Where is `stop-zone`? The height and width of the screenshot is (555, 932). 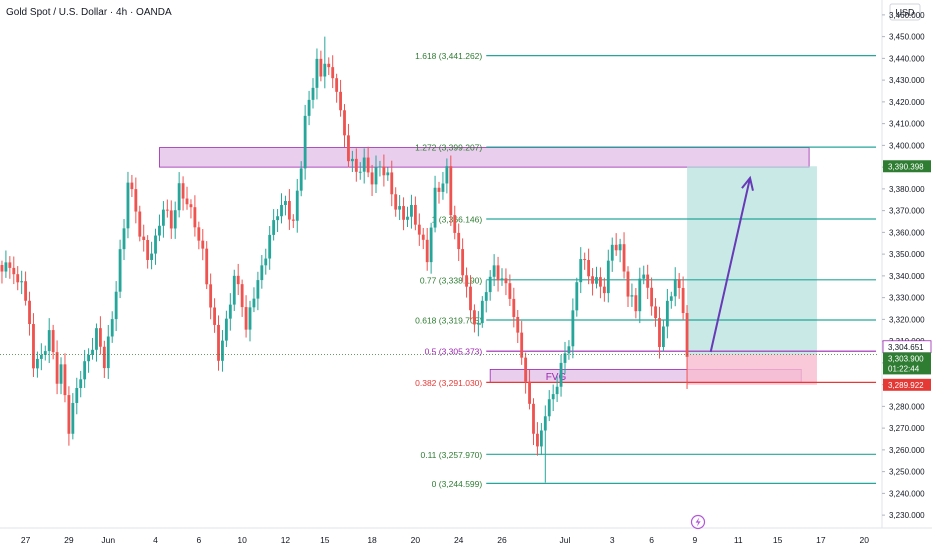 stop-zone is located at coordinates (752, 369).